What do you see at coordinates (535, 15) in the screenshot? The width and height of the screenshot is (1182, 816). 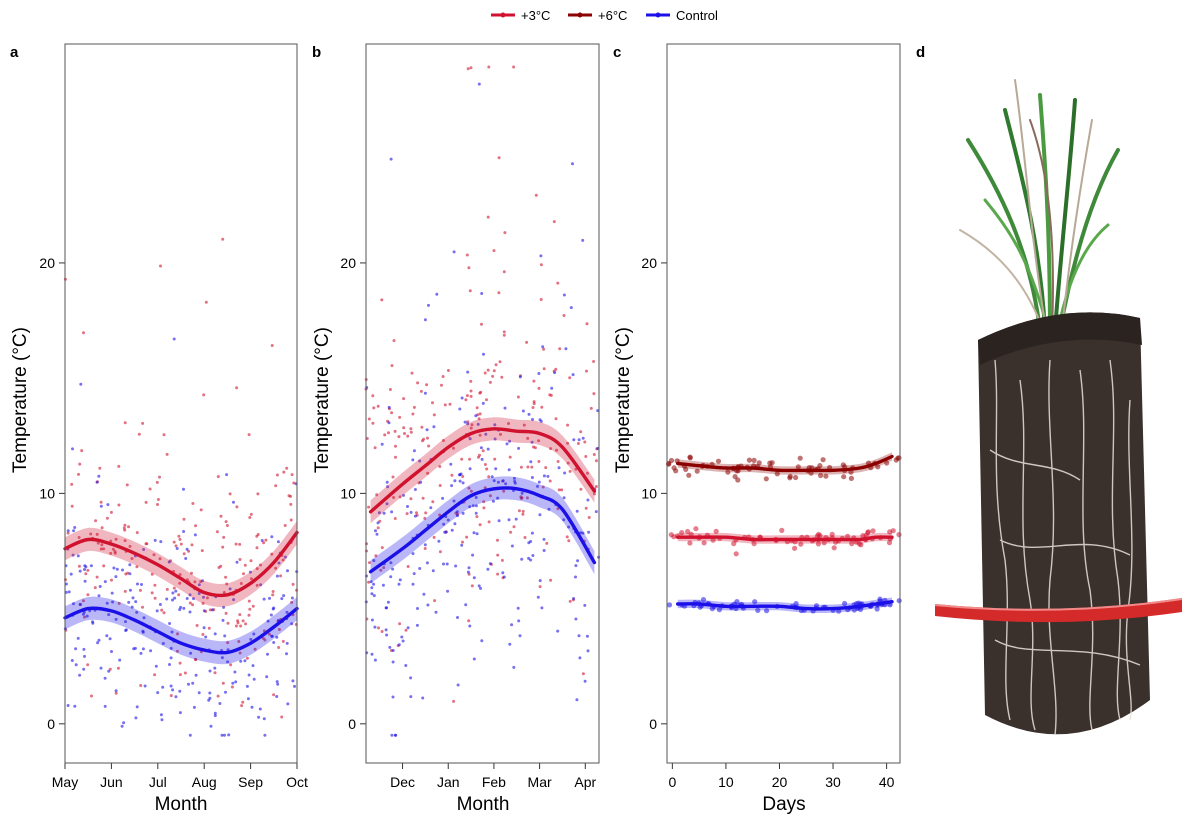 I see `legend-label-plus3: +3°C` at bounding box center [535, 15].